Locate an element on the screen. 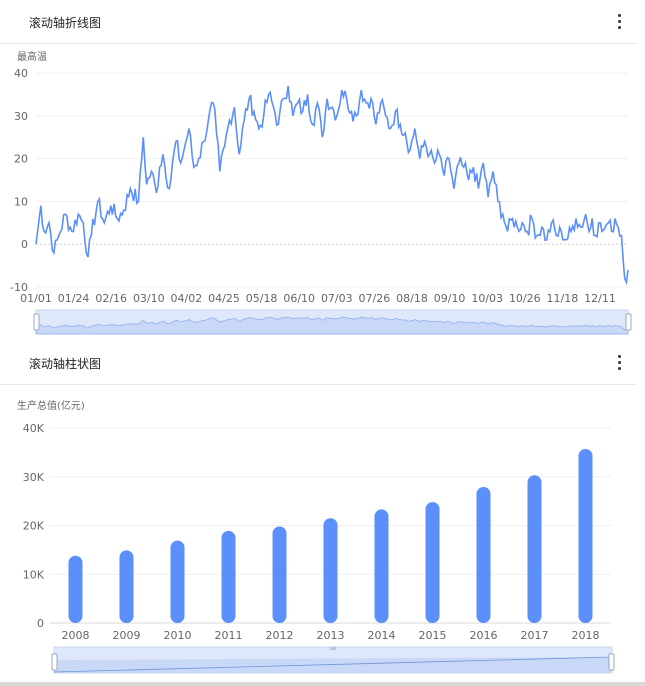 Image resolution: width=645 pixels, height=686 pixels. bar-x-tick-label: 2013 is located at coordinates (331, 635).